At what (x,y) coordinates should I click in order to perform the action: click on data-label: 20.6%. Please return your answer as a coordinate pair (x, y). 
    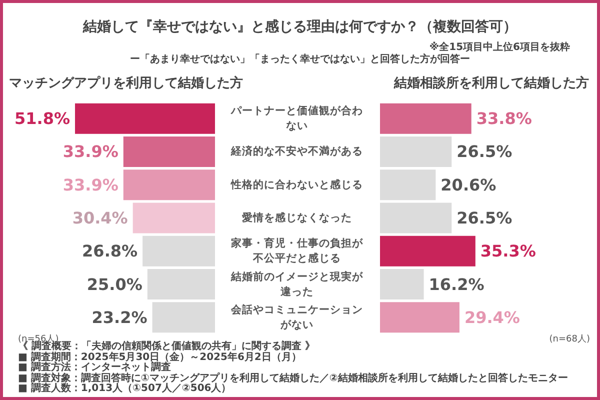
    Looking at the image, I should click on (468, 184).